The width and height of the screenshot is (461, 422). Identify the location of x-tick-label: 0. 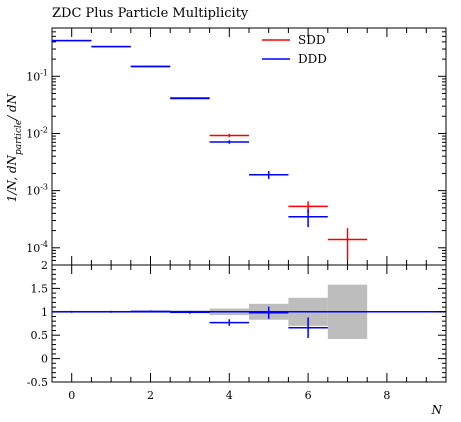
(71, 395).